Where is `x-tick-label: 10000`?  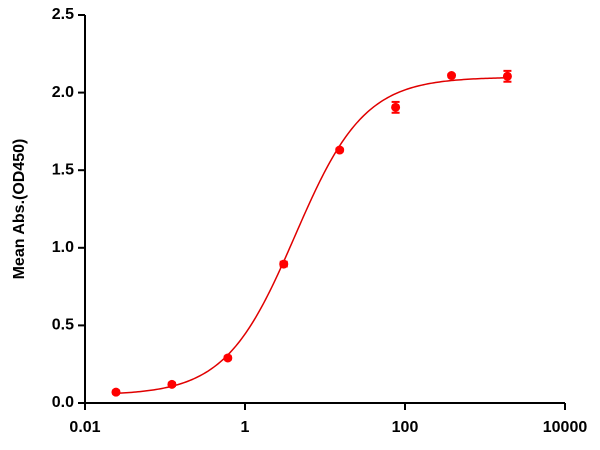 x-tick-label: 10000 is located at coordinates (565, 427).